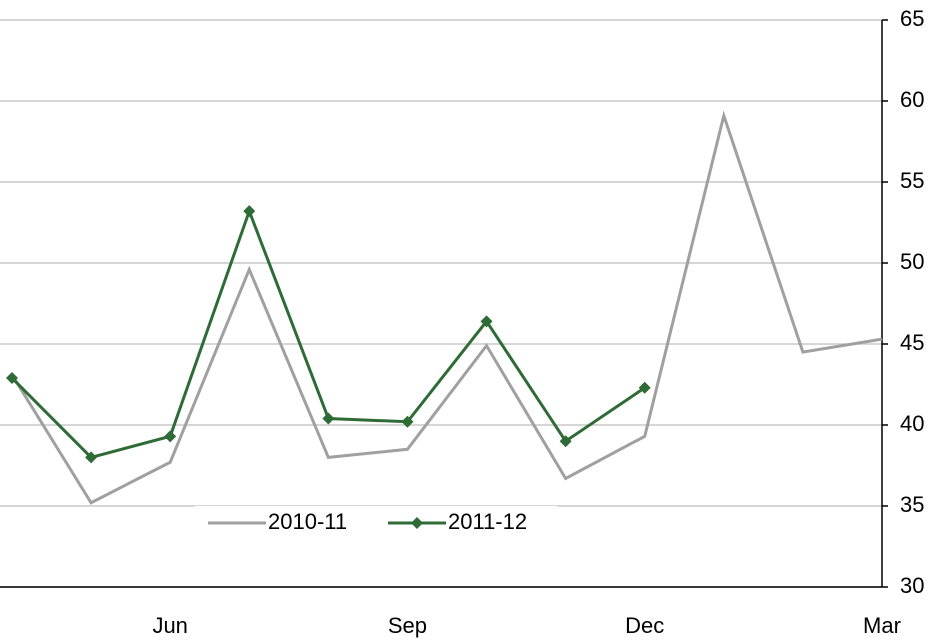 This screenshot has height=644, width=936. Describe the element at coordinates (912, 342) in the screenshot. I see `y-tick-label: 45` at that location.